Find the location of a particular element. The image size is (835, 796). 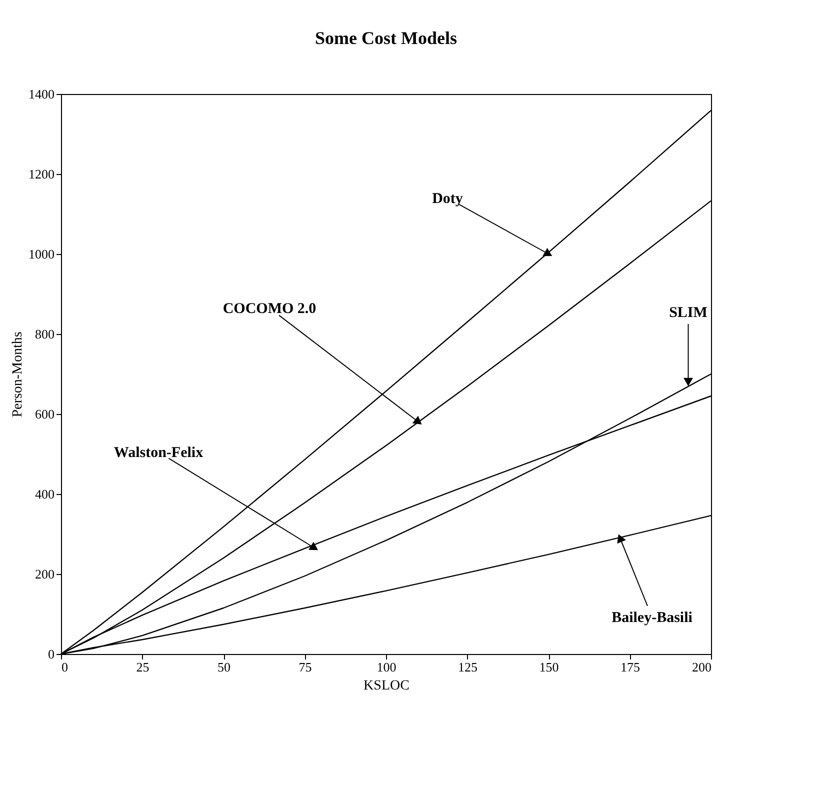

y-tick-label: 200 is located at coordinates (44, 574).